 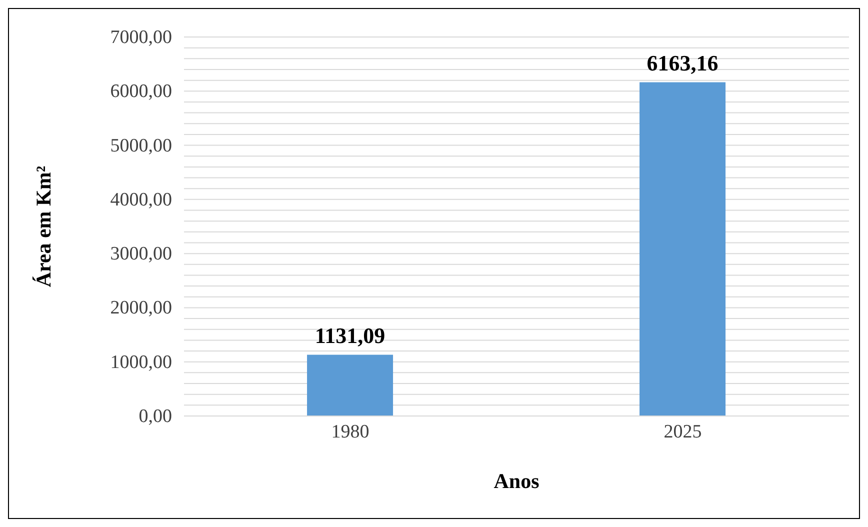 What do you see at coordinates (683, 431) in the screenshot?
I see `x-tick-label: 2025` at bounding box center [683, 431].